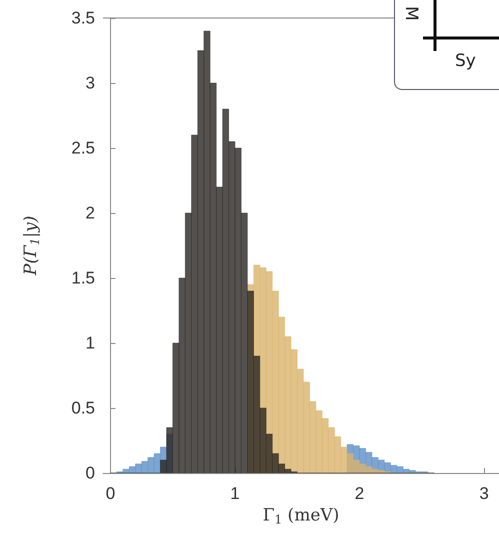  I want to click on y-tick-label: 2, so click(90, 213).